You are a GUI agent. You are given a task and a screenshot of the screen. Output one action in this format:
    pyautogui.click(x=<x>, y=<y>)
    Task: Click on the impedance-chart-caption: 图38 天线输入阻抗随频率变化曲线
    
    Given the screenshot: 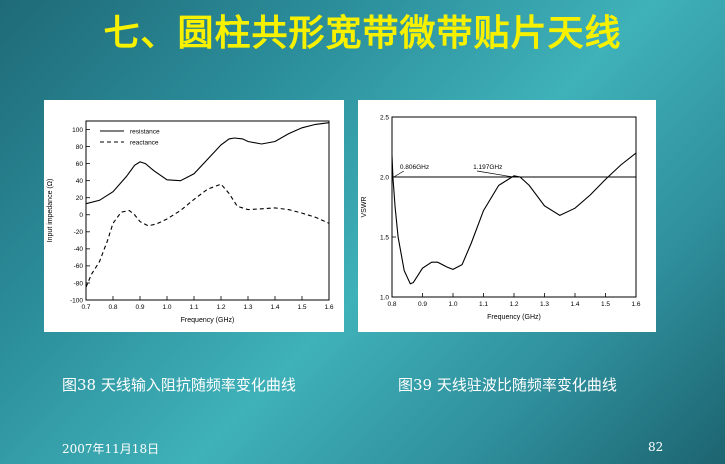 What is the action you would take?
    pyautogui.click(x=179, y=385)
    